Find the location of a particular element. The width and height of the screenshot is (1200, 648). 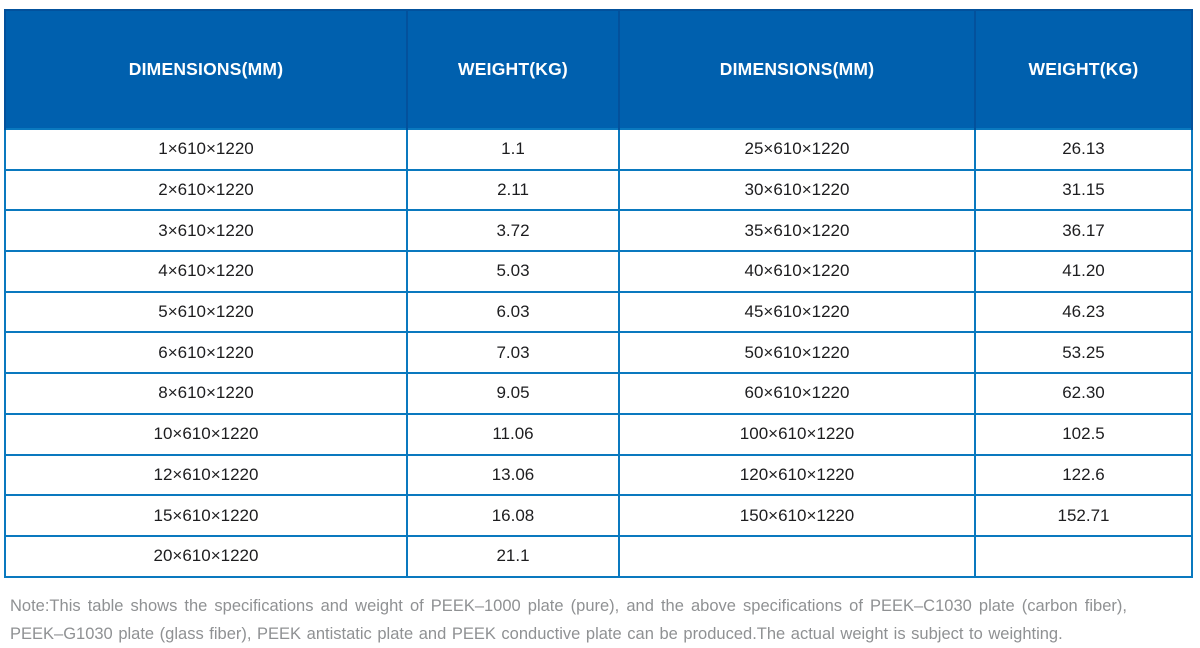

dimension-cell: 20×610×1220 is located at coordinates (206, 556).